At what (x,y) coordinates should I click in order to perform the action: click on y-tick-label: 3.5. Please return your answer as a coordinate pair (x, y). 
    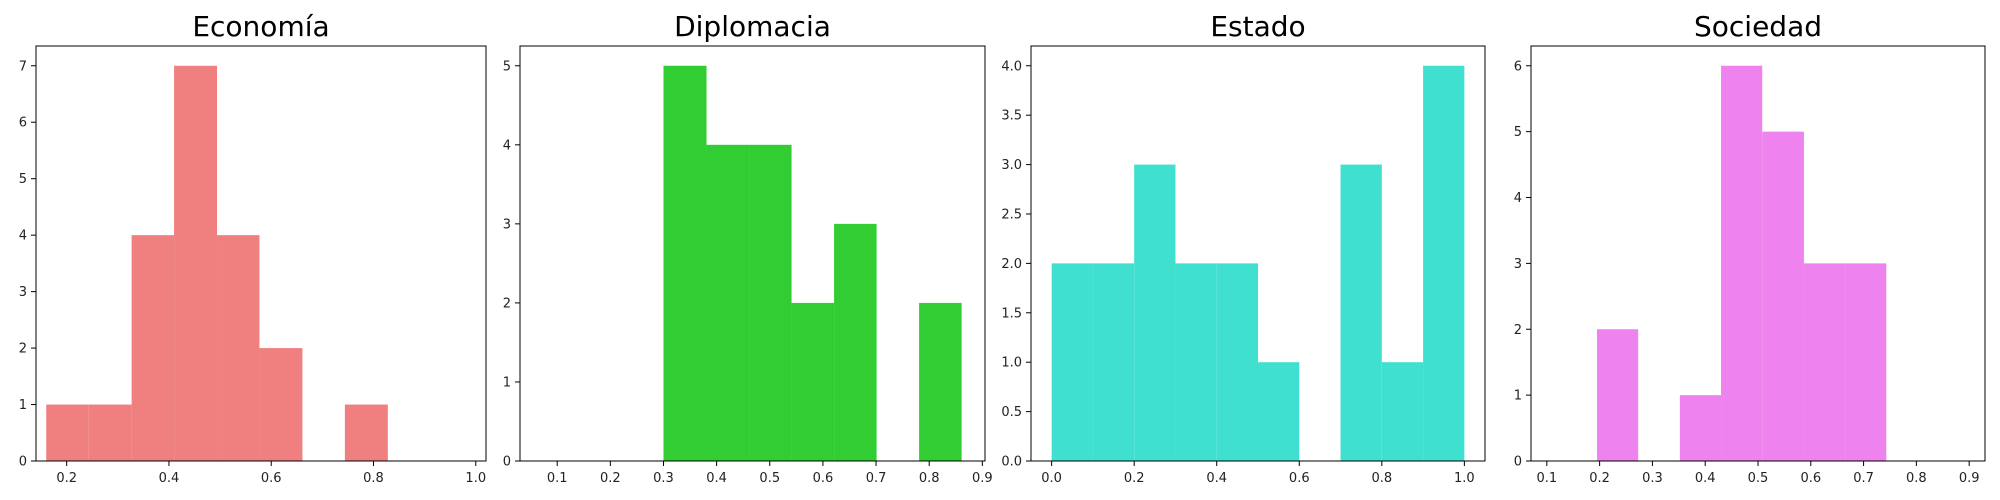
    Looking at the image, I should click on (1011, 116).